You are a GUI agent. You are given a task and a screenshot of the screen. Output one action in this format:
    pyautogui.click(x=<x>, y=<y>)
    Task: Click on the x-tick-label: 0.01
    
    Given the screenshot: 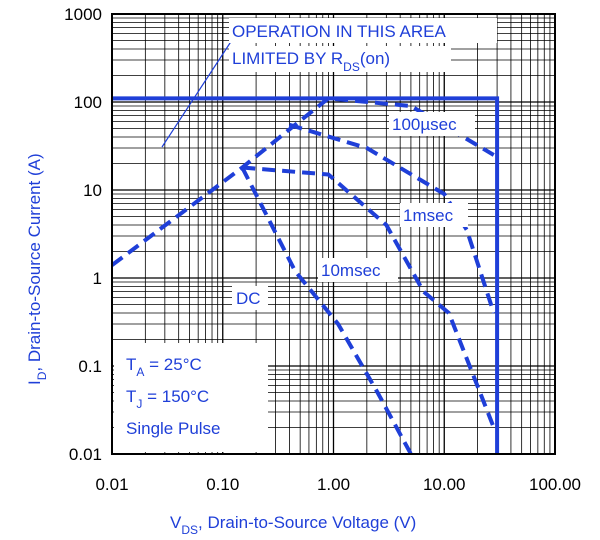 What is the action you would take?
    pyautogui.click(x=111, y=484)
    